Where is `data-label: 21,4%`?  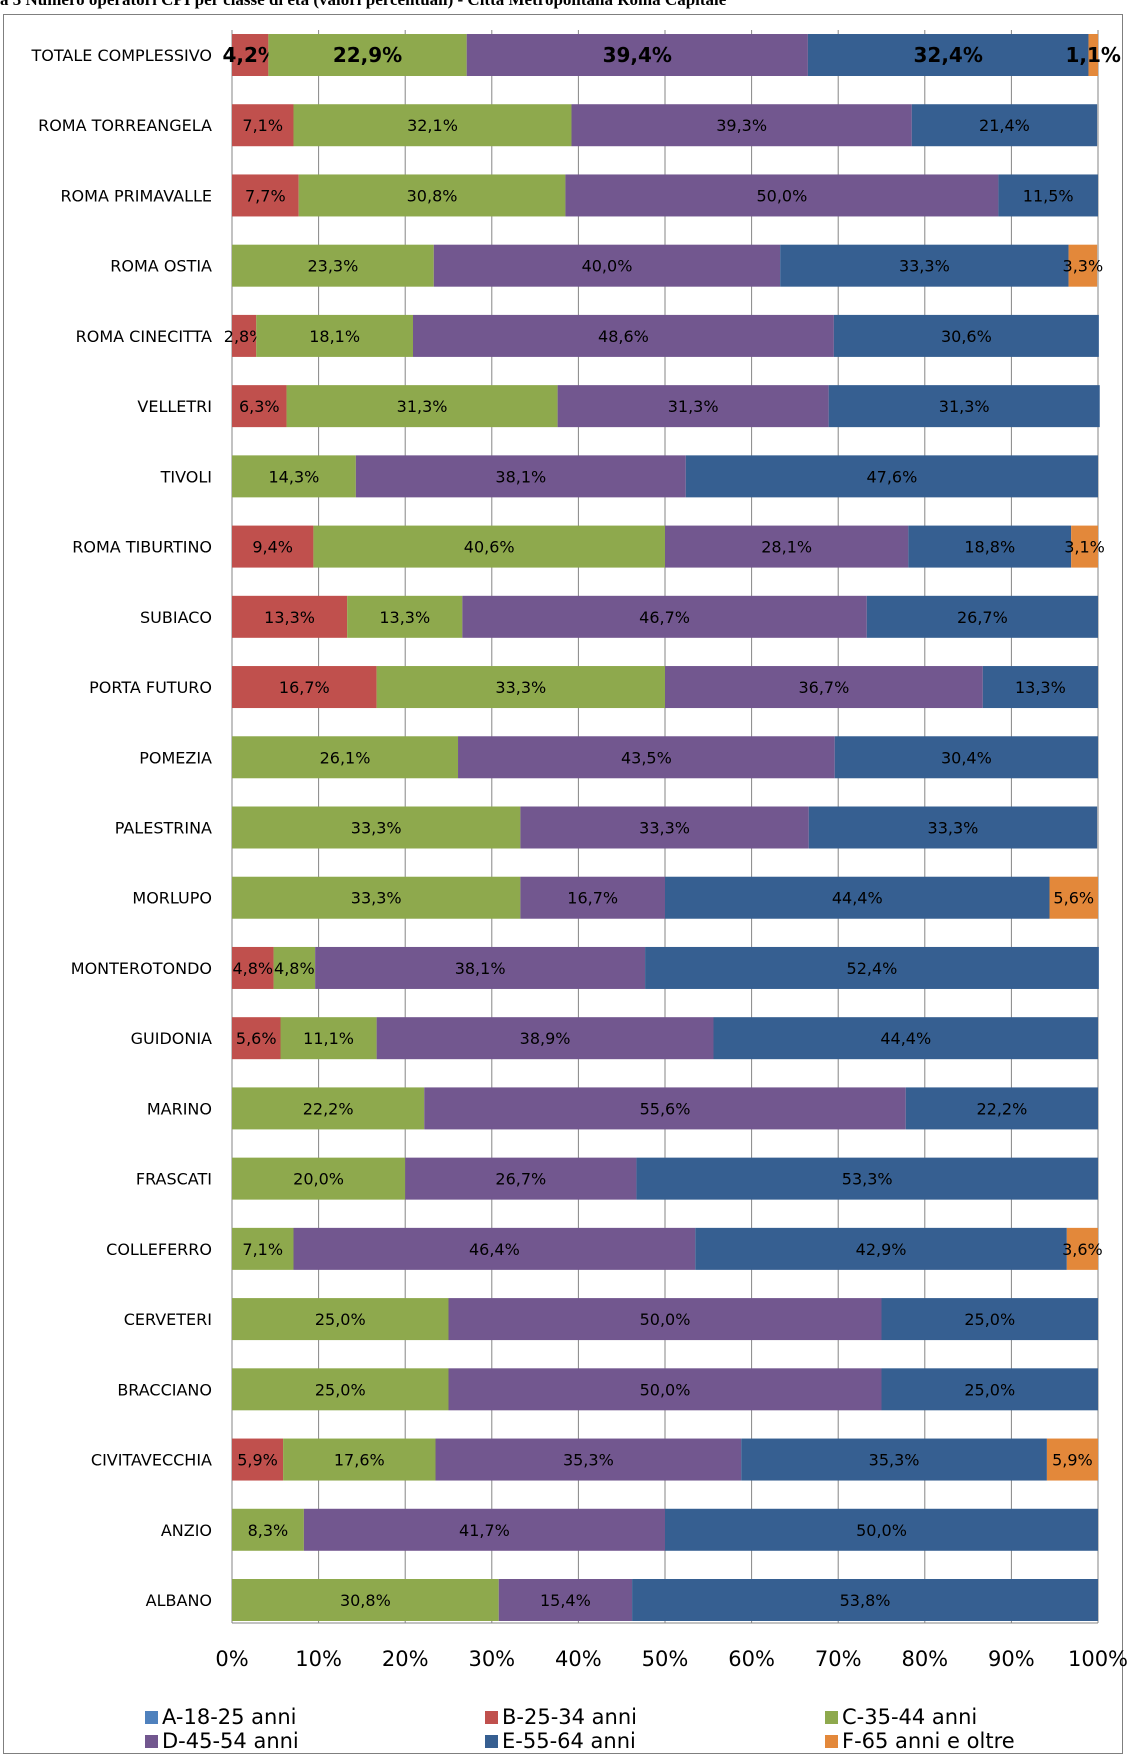
data-label: 21,4% is located at coordinates (1004, 125).